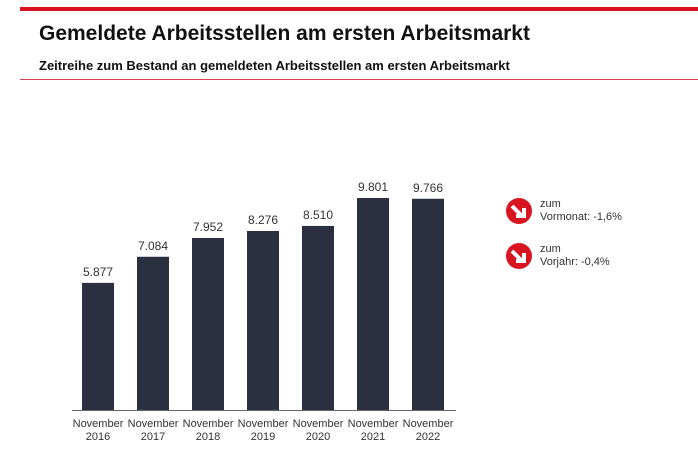 This screenshot has height=464, width=698. I want to click on data-label: 7.084, so click(153, 246).